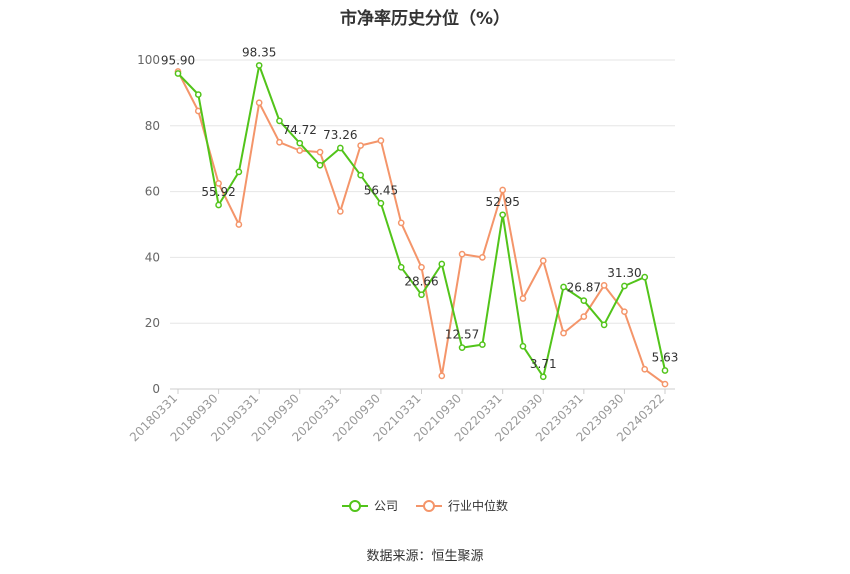 This screenshot has height=574, width=850. I want to click on y-tick-label: 60, so click(152, 192).